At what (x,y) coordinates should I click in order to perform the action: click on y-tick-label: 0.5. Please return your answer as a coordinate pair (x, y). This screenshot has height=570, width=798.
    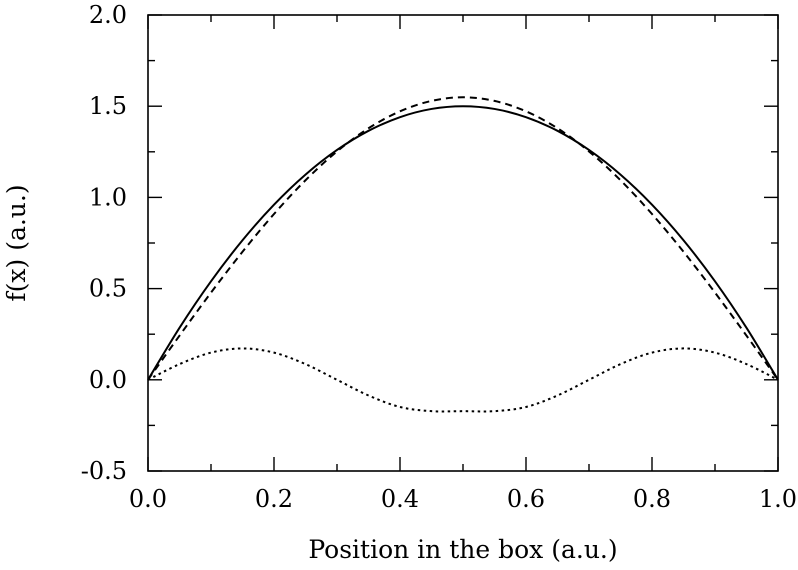
    Looking at the image, I should click on (108, 289).